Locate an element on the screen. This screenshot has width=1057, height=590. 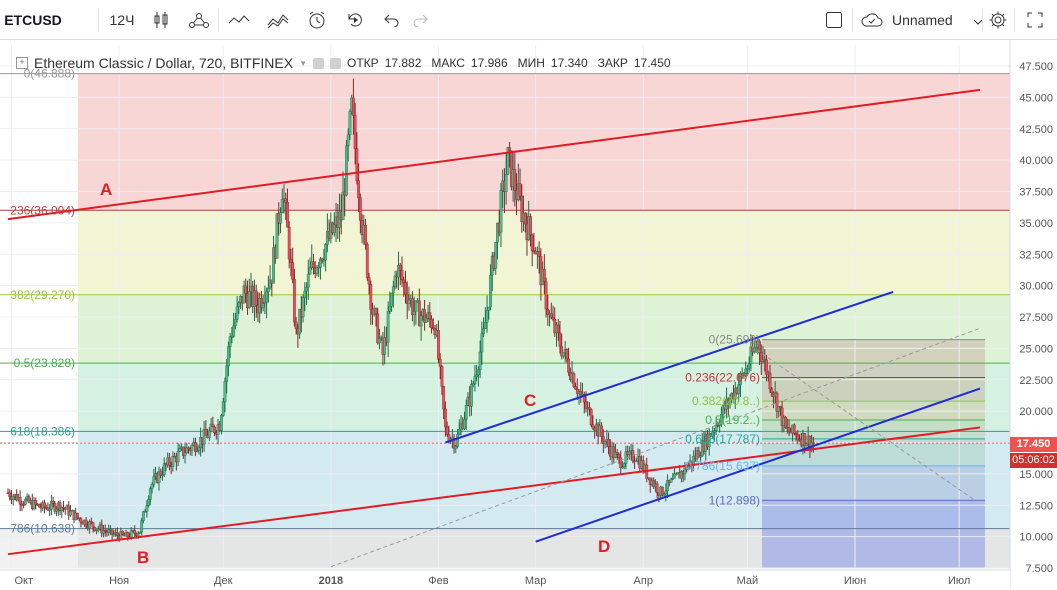
annotation-d: D is located at coordinates (604, 546).